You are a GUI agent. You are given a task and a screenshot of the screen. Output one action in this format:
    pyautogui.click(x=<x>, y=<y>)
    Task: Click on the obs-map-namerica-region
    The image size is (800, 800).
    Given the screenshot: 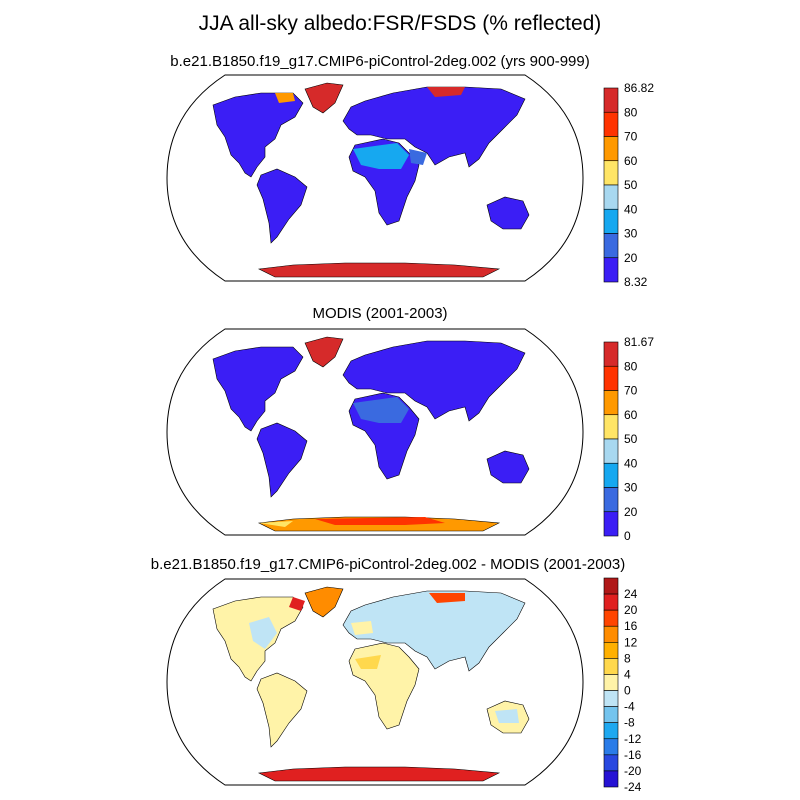 What is the action you would take?
    pyautogui.click(x=258, y=389)
    